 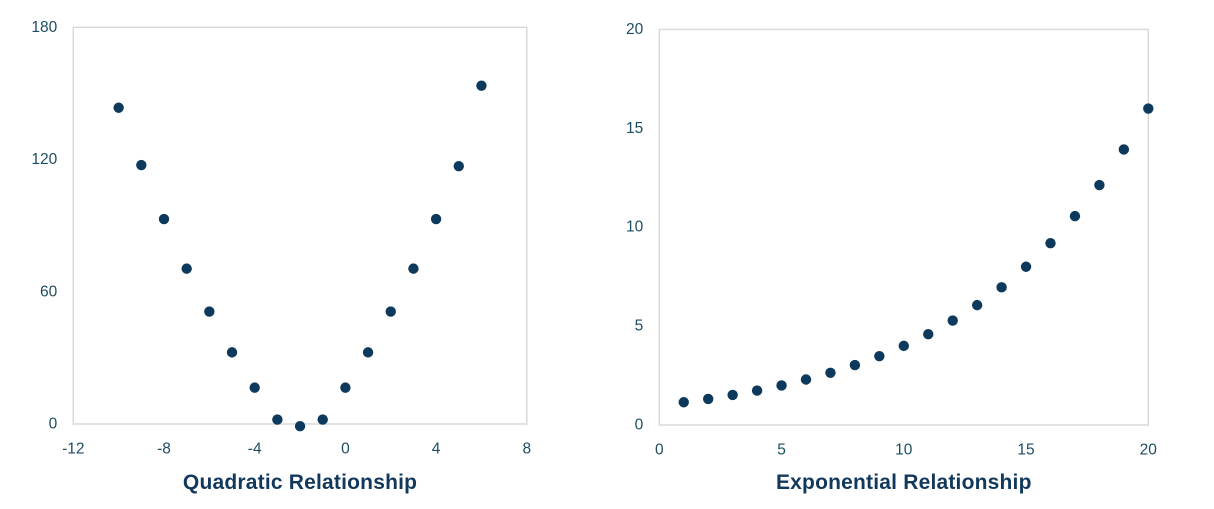 What do you see at coordinates (73, 449) in the screenshot?
I see `x-axis-tick-label: -12` at bounding box center [73, 449].